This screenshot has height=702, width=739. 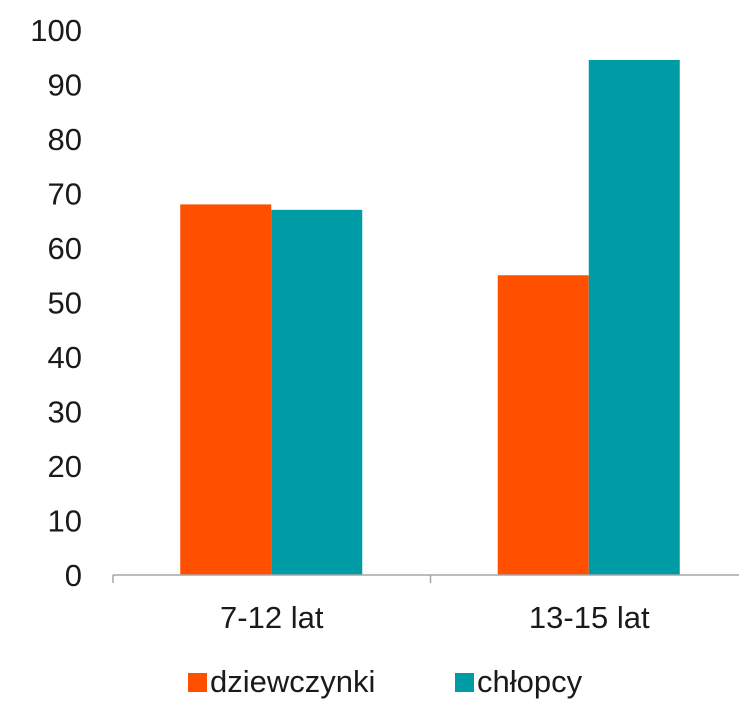 I want to click on x-tick-label: 13-15 lat, so click(x=589, y=617).